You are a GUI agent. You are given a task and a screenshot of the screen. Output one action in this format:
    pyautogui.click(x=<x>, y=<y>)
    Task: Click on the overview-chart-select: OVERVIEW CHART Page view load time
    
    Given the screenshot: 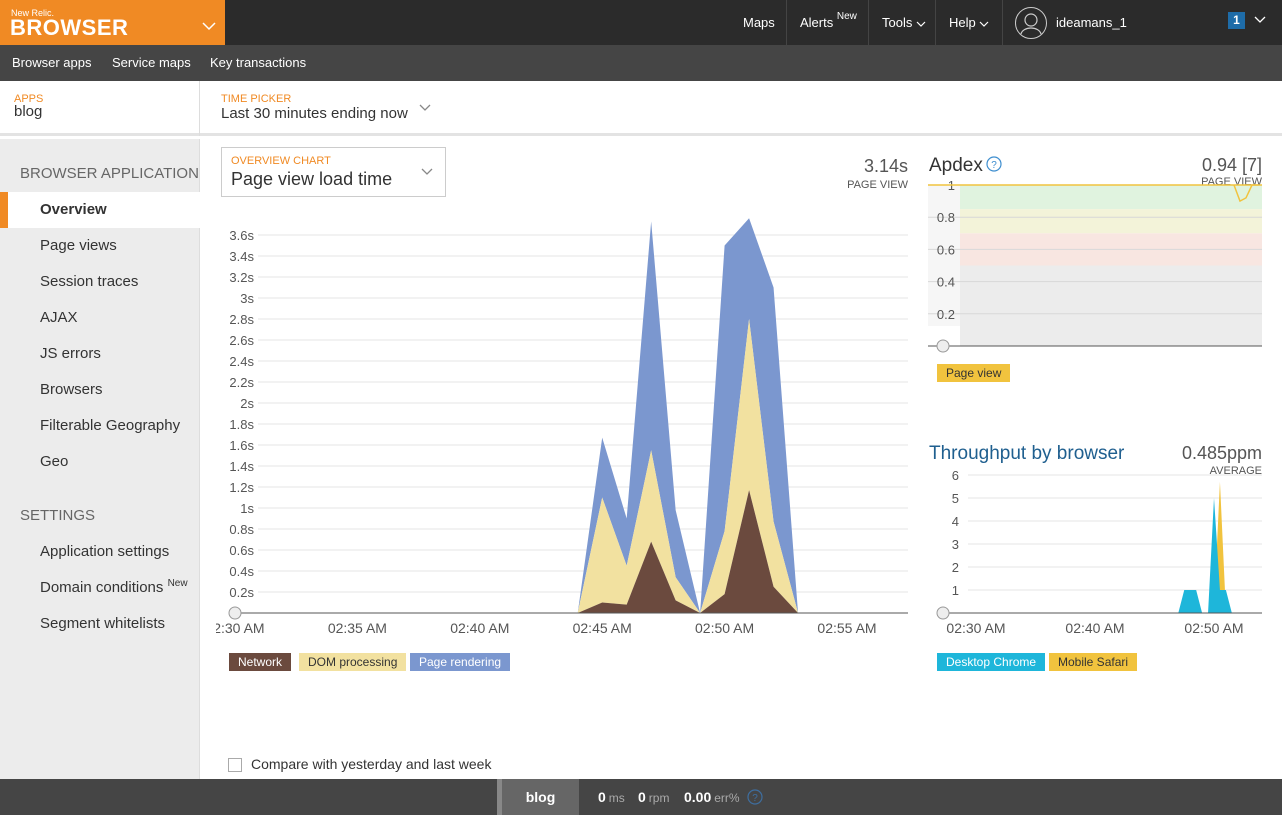 What is the action you would take?
    pyautogui.click(x=333, y=172)
    